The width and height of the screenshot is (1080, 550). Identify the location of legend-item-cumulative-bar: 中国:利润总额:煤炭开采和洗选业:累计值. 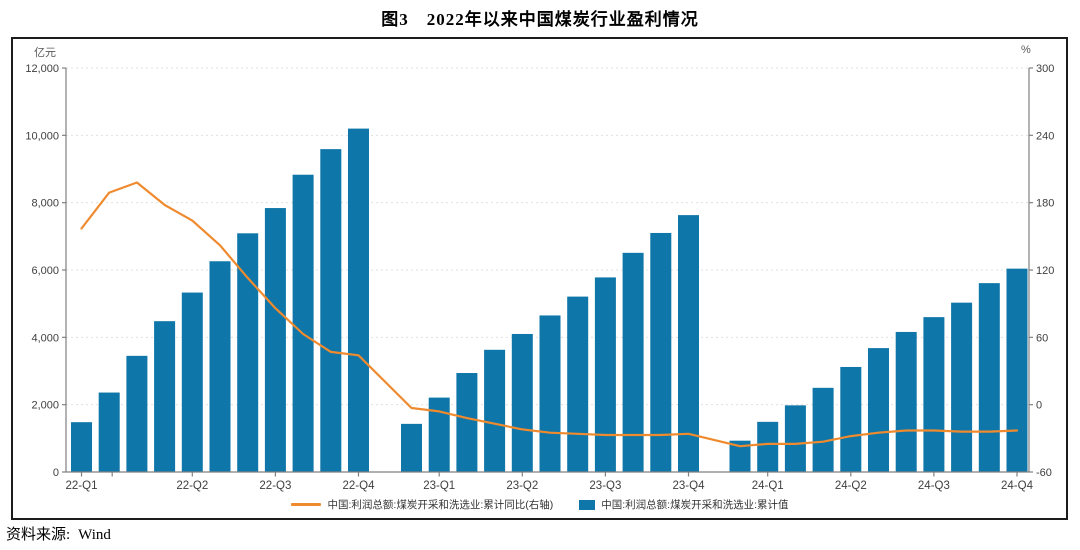
(684, 504).